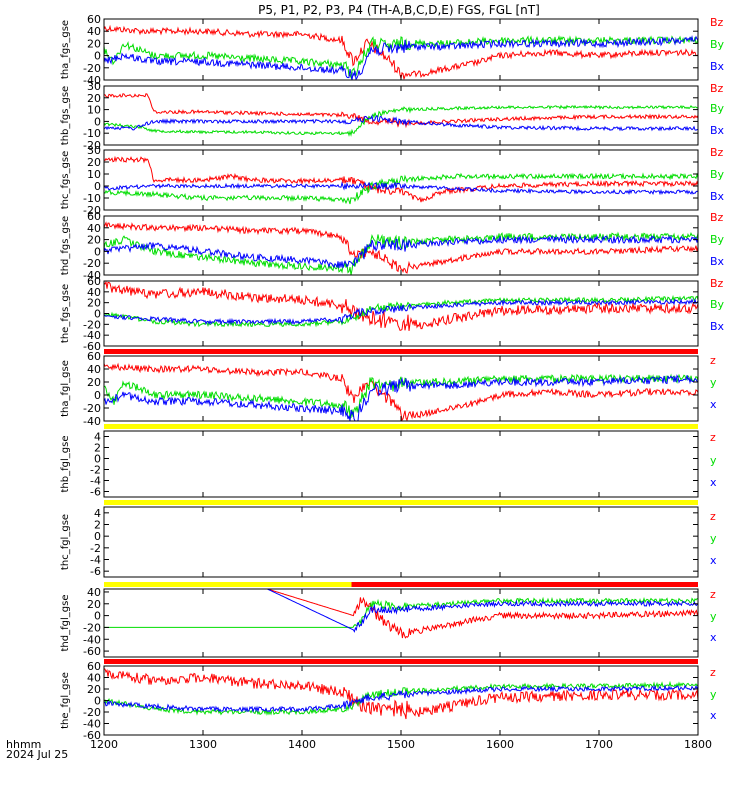  Describe the element at coordinates (94, 174) in the screenshot. I see `y-tick-label: 10` at that location.